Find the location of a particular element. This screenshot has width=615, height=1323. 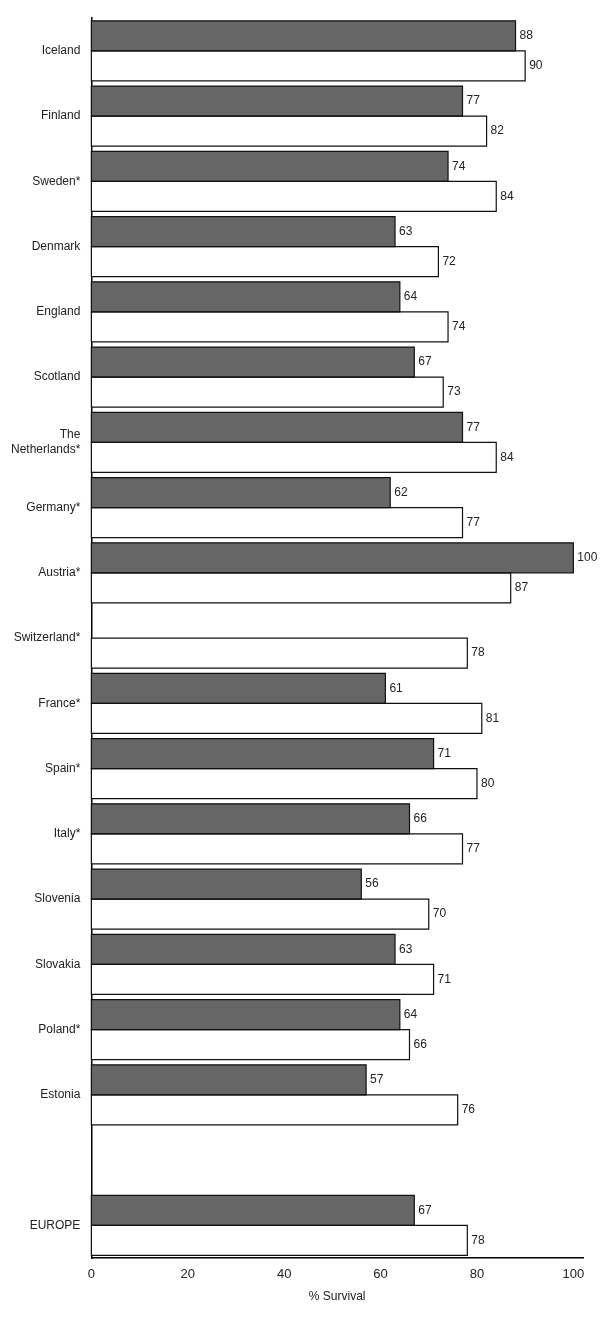

data-label: 72 is located at coordinates (449, 260).